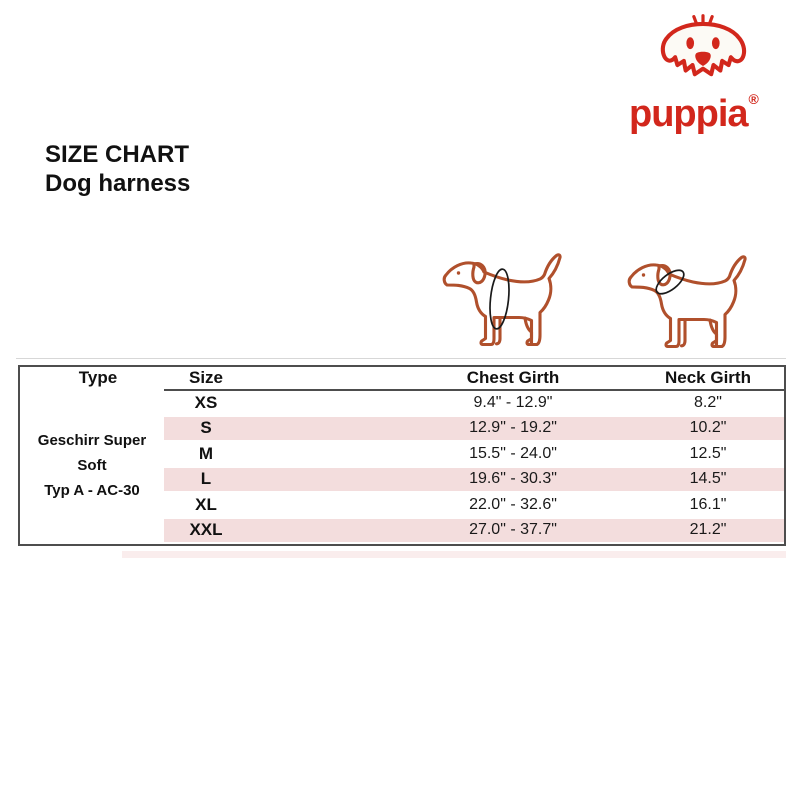 The height and width of the screenshot is (800, 800). I want to click on table-row-xs-chest: 9.4" - 12.9", so click(450, 404).